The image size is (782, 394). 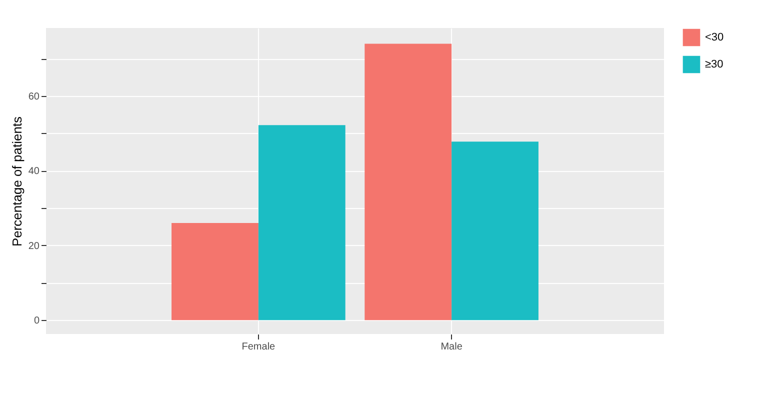 I want to click on x-tick-label: Female, so click(x=259, y=347).